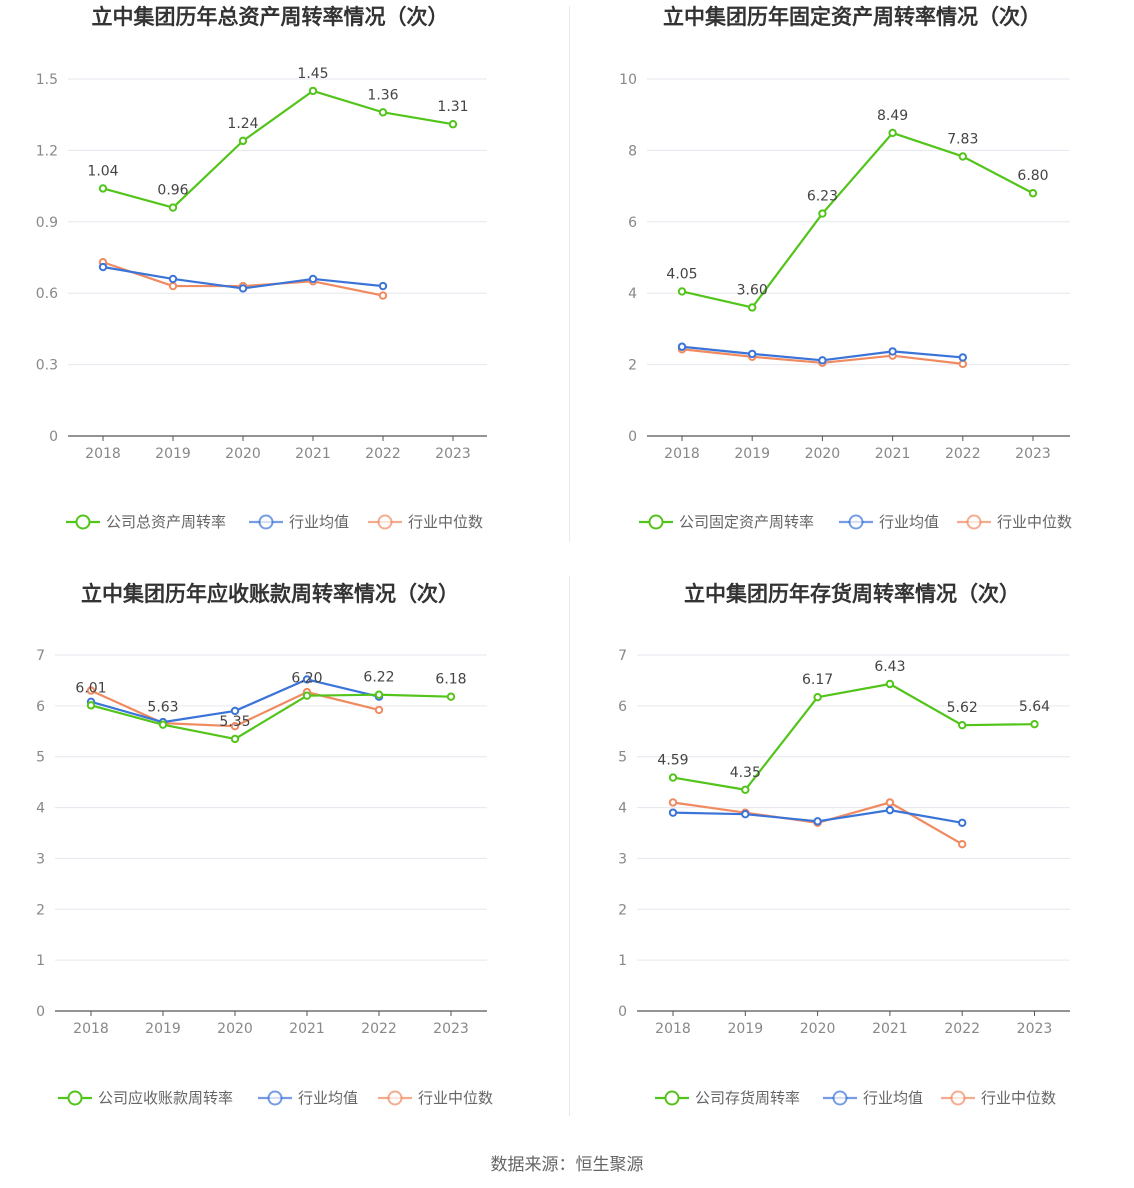 The width and height of the screenshot is (1134, 1188). Describe the element at coordinates (270, 17) in the screenshot. I see `chart-title: 立中集团历年总资产周转率情况（次）` at that location.